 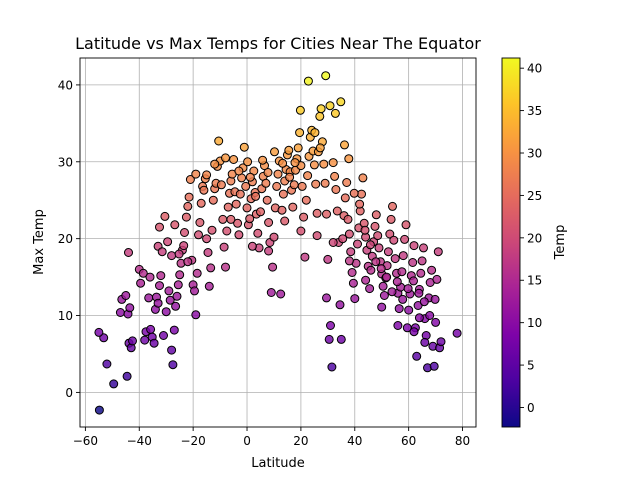 I want to click on y-axis-label: Max Temp, so click(x=39, y=242).